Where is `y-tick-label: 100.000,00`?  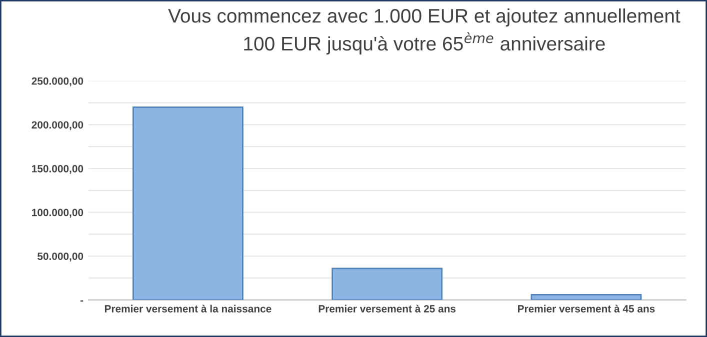
y-tick-label: 100.000,00 is located at coordinates (58, 213).